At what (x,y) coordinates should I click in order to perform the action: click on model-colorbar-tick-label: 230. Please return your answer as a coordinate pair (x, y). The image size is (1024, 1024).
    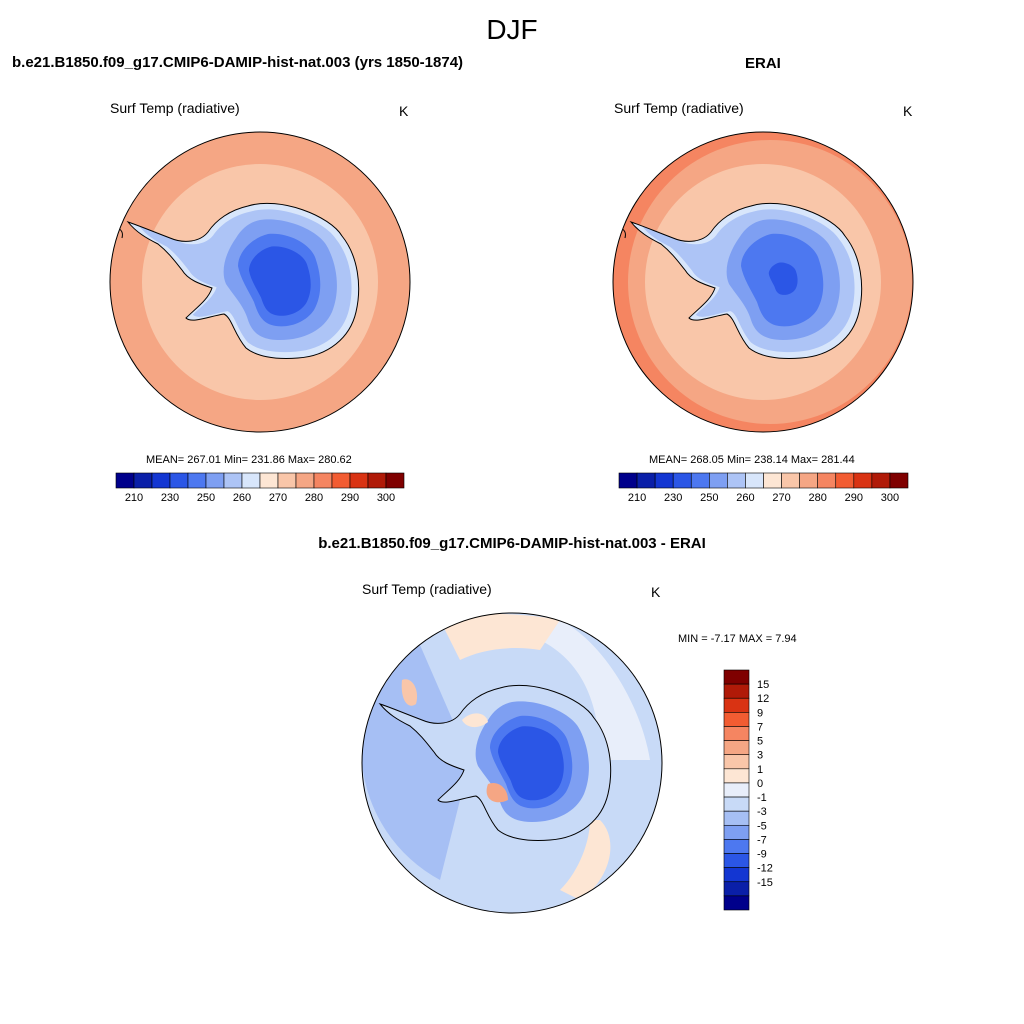
    Looking at the image, I should click on (170, 498).